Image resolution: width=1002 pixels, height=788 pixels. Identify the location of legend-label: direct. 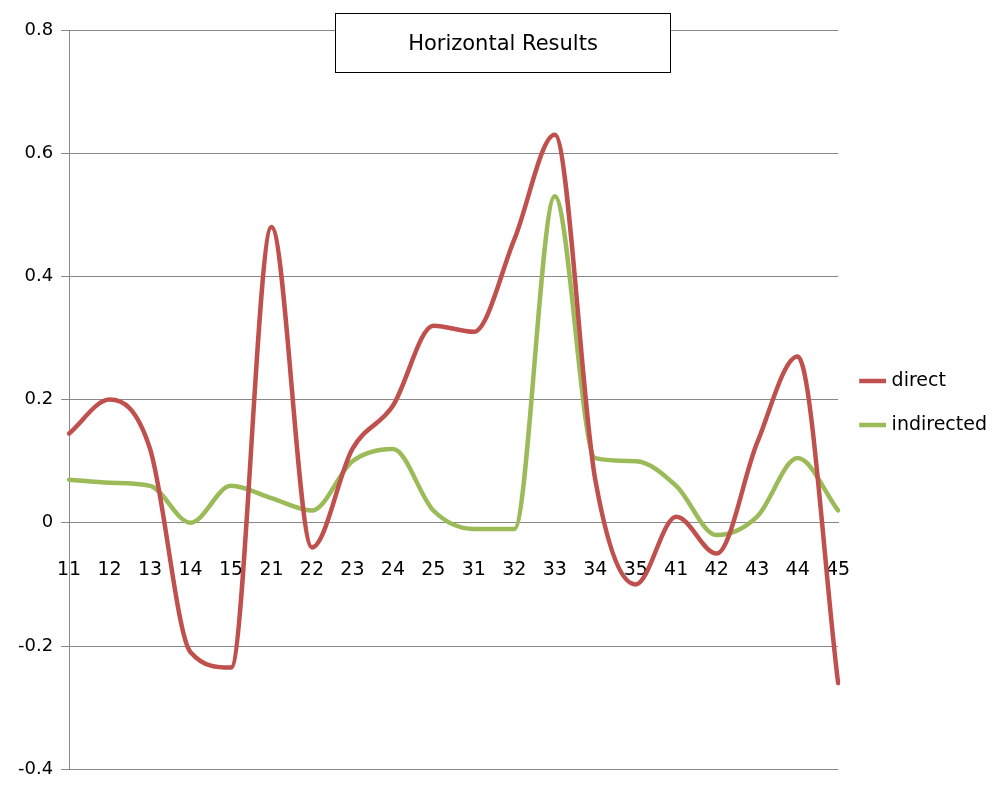
(918, 378).